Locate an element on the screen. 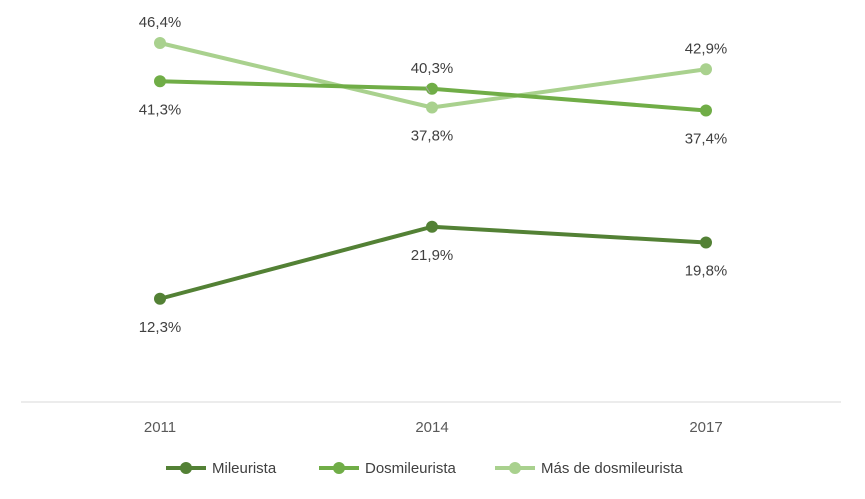 Image resolution: width=865 pixels, height=499 pixels. legend-item: Dosmileurista is located at coordinates (388, 468).